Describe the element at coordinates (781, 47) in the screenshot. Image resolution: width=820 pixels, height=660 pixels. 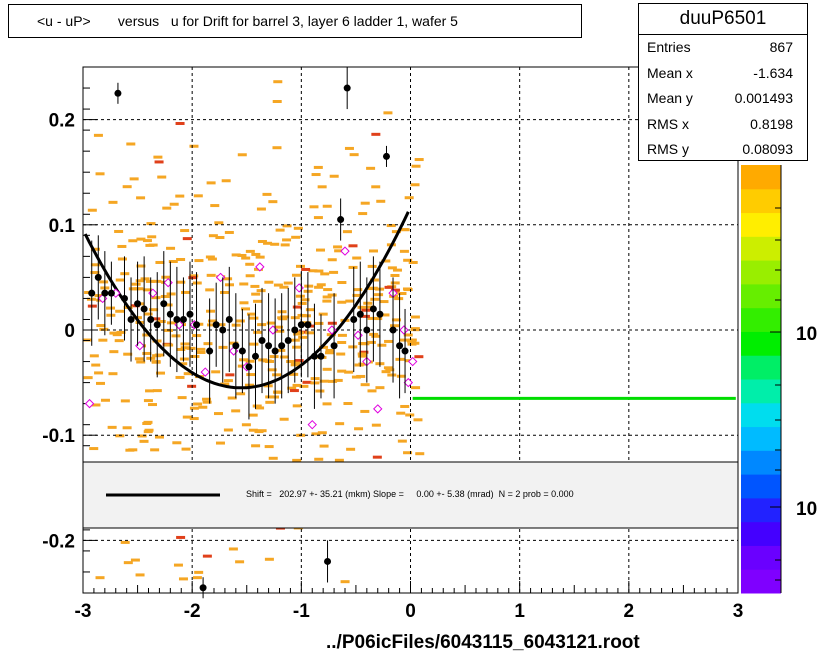
I see `stats-value: 867` at that location.